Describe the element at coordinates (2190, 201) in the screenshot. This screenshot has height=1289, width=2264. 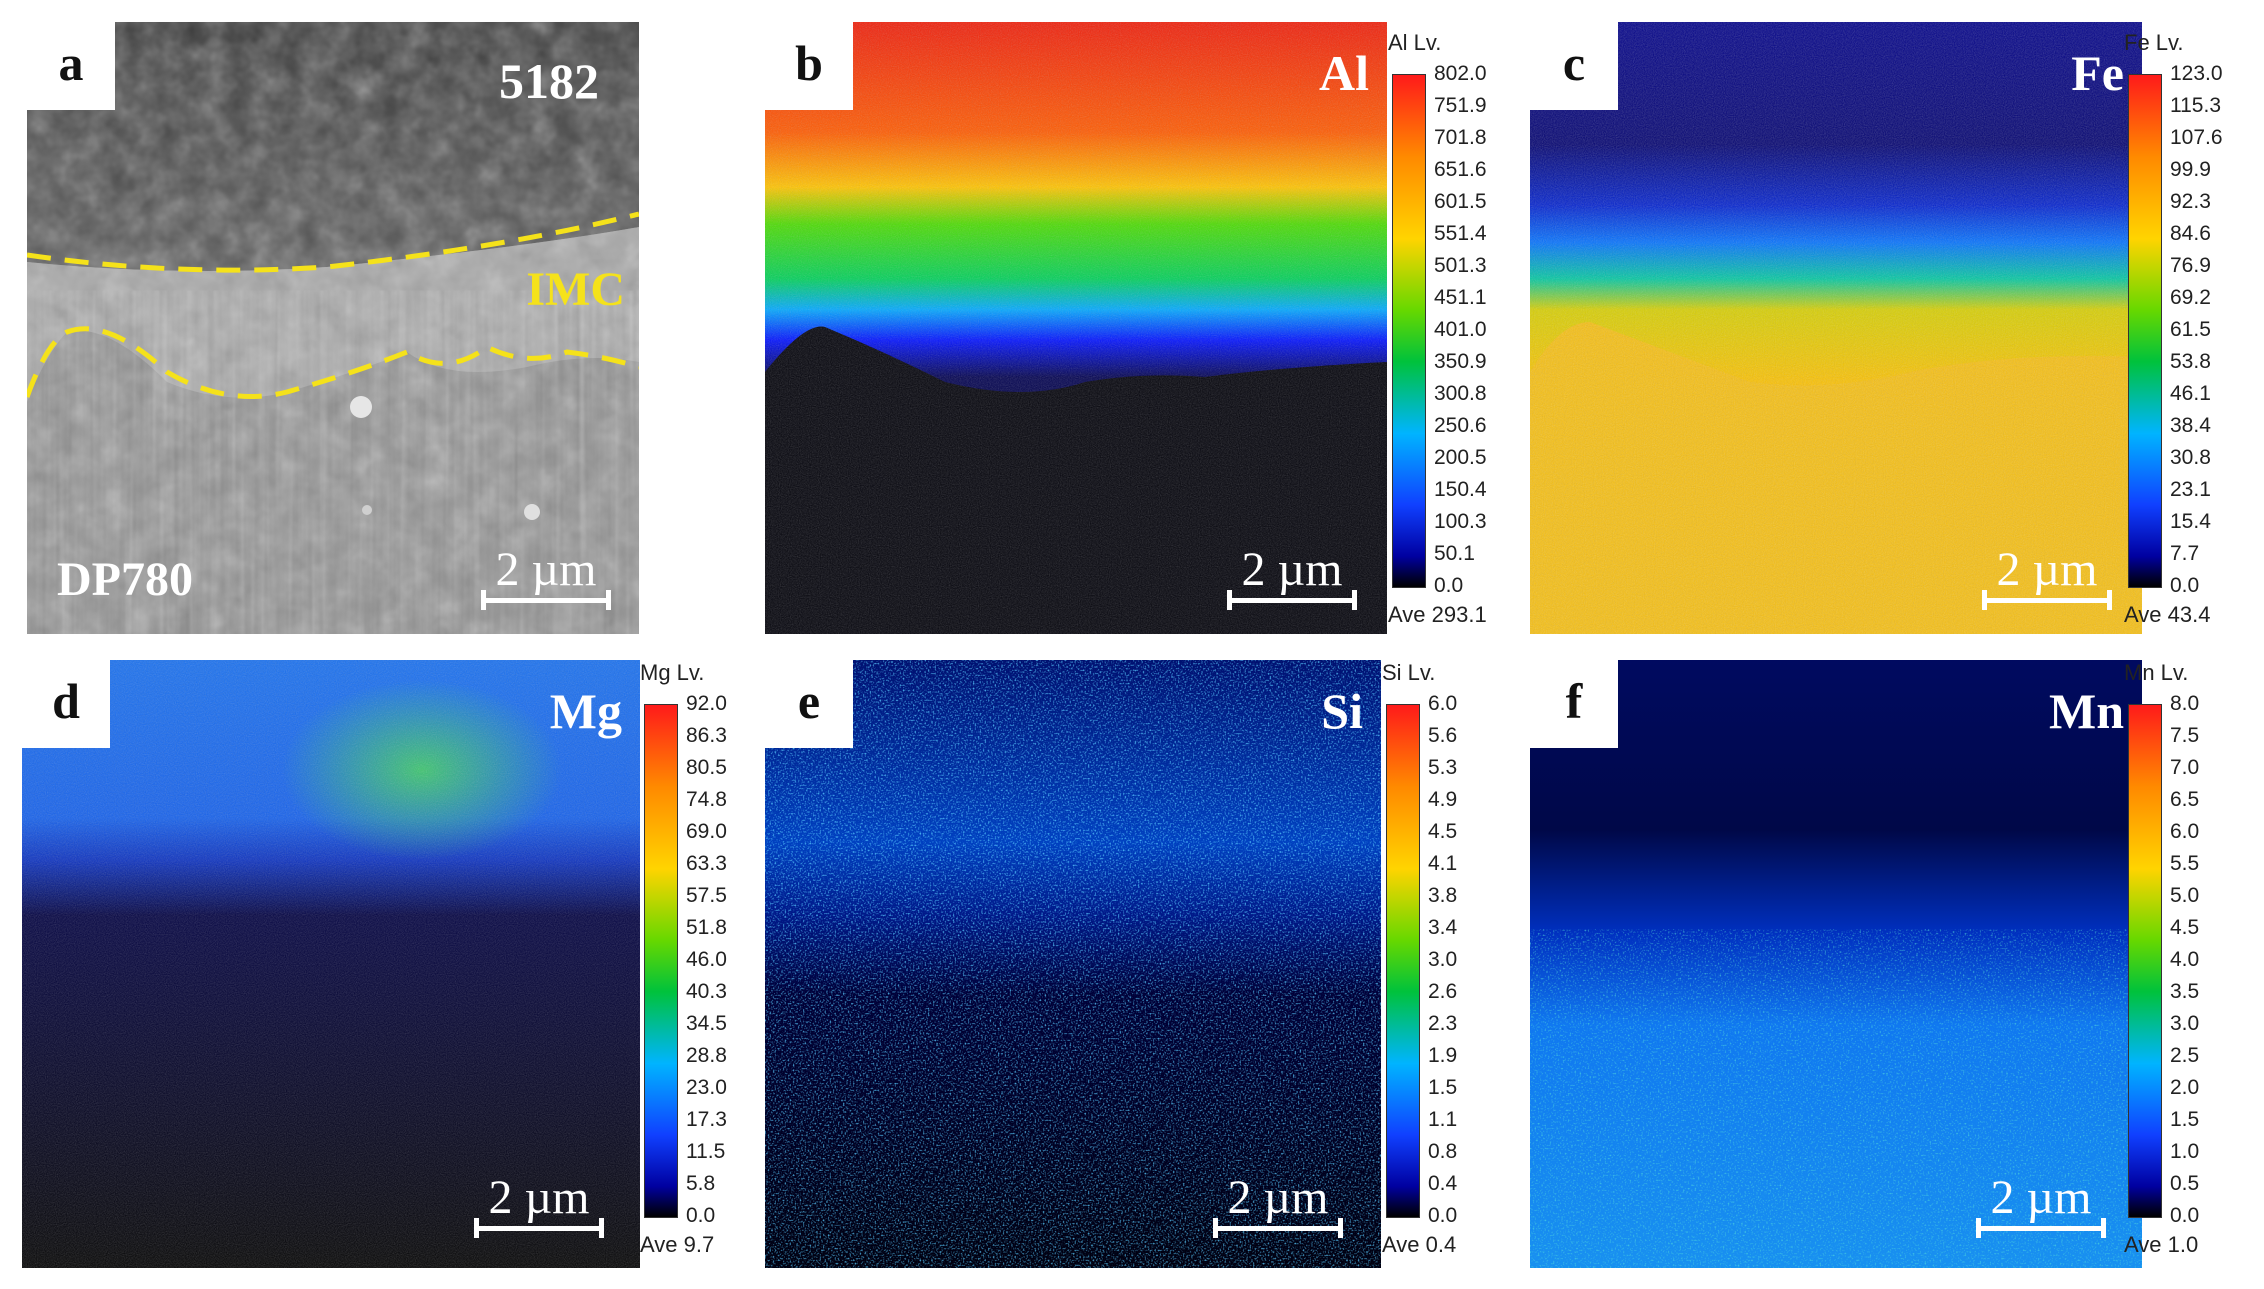
I see `colorbar-tick-label: 92.3` at that location.